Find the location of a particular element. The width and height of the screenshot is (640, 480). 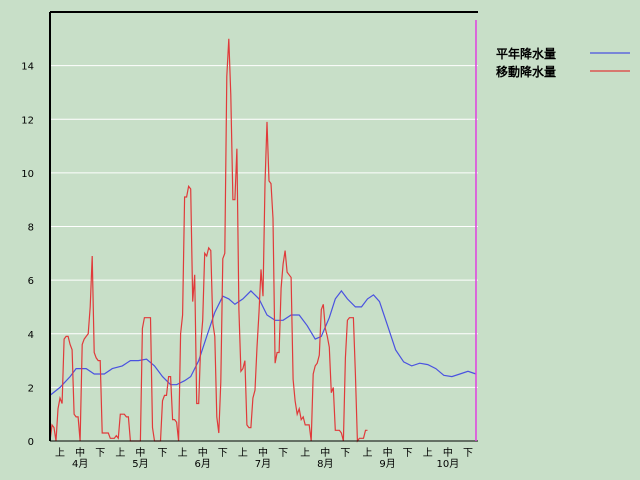

y-tick-label: 8 is located at coordinates (31, 228).